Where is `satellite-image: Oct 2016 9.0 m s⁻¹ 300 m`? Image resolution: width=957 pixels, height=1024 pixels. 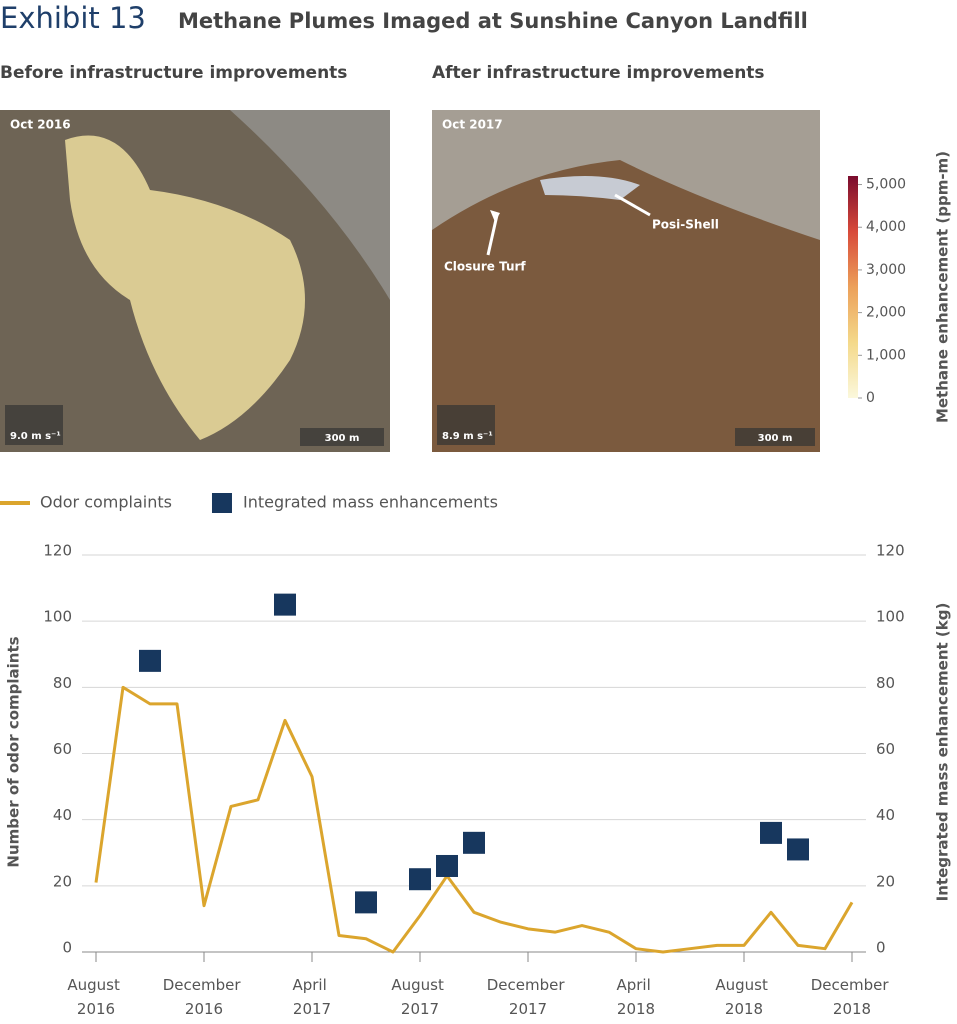
satellite-image: Oct 2016 9.0 m s⁻¹ 300 m is located at coordinates (195, 281).